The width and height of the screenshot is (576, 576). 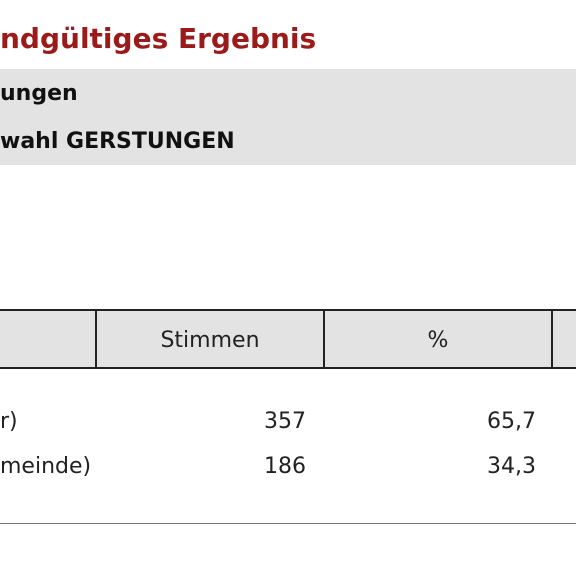 I want to click on table-row: meinde) 186 34,3, so click(x=288, y=474).